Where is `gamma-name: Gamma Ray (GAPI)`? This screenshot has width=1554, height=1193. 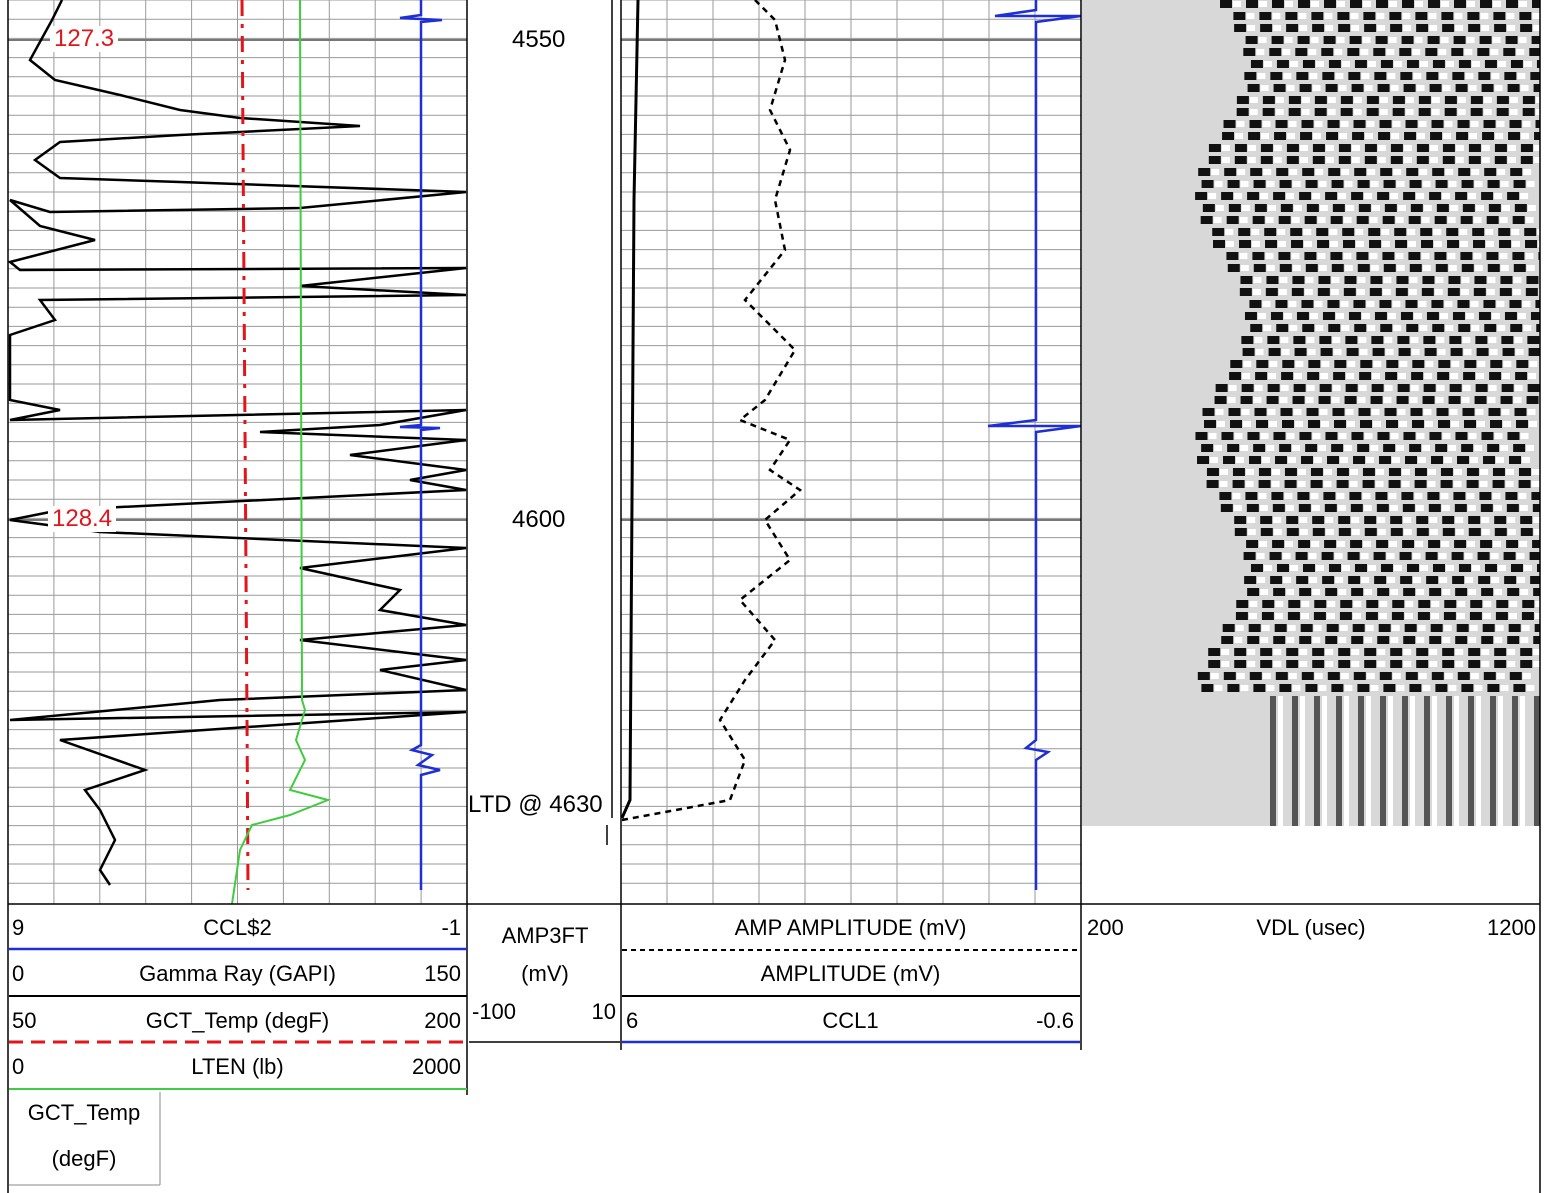
gamma-name: Gamma Ray (GAPI) is located at coordinates (237, 973).